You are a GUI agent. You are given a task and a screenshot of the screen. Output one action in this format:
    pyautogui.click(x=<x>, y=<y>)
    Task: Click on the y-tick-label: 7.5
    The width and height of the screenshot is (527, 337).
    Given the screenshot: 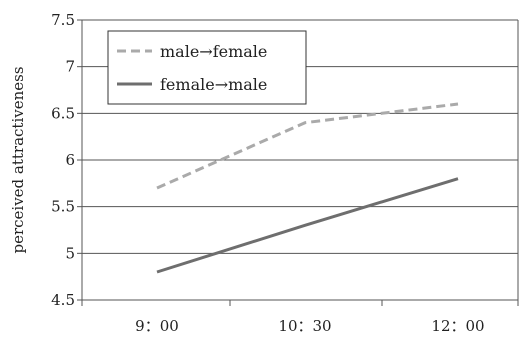 What is the action you would take?
    pyautogui.click(x=63, y=20)
    